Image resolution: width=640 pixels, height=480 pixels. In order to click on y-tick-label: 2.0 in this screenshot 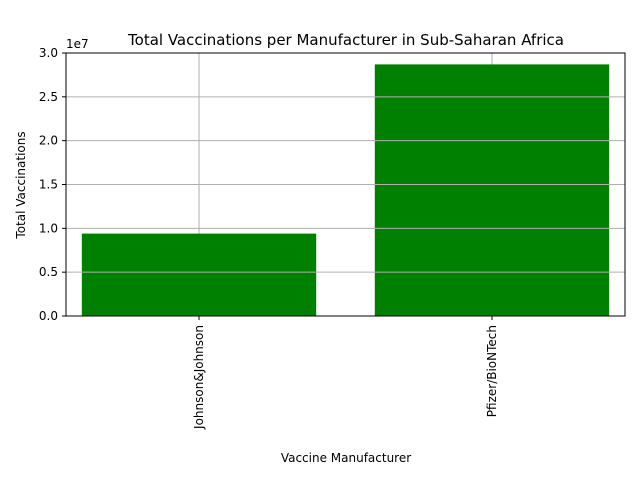, I will do `click(48, 141)`.